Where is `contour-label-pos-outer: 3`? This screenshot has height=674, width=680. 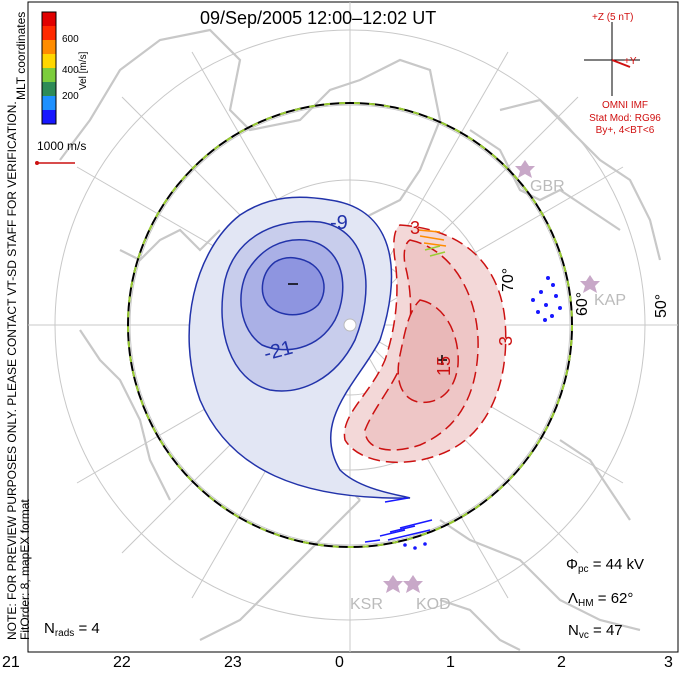
contour-label-pos-outer: 3 is located at coordinates (415, 228).